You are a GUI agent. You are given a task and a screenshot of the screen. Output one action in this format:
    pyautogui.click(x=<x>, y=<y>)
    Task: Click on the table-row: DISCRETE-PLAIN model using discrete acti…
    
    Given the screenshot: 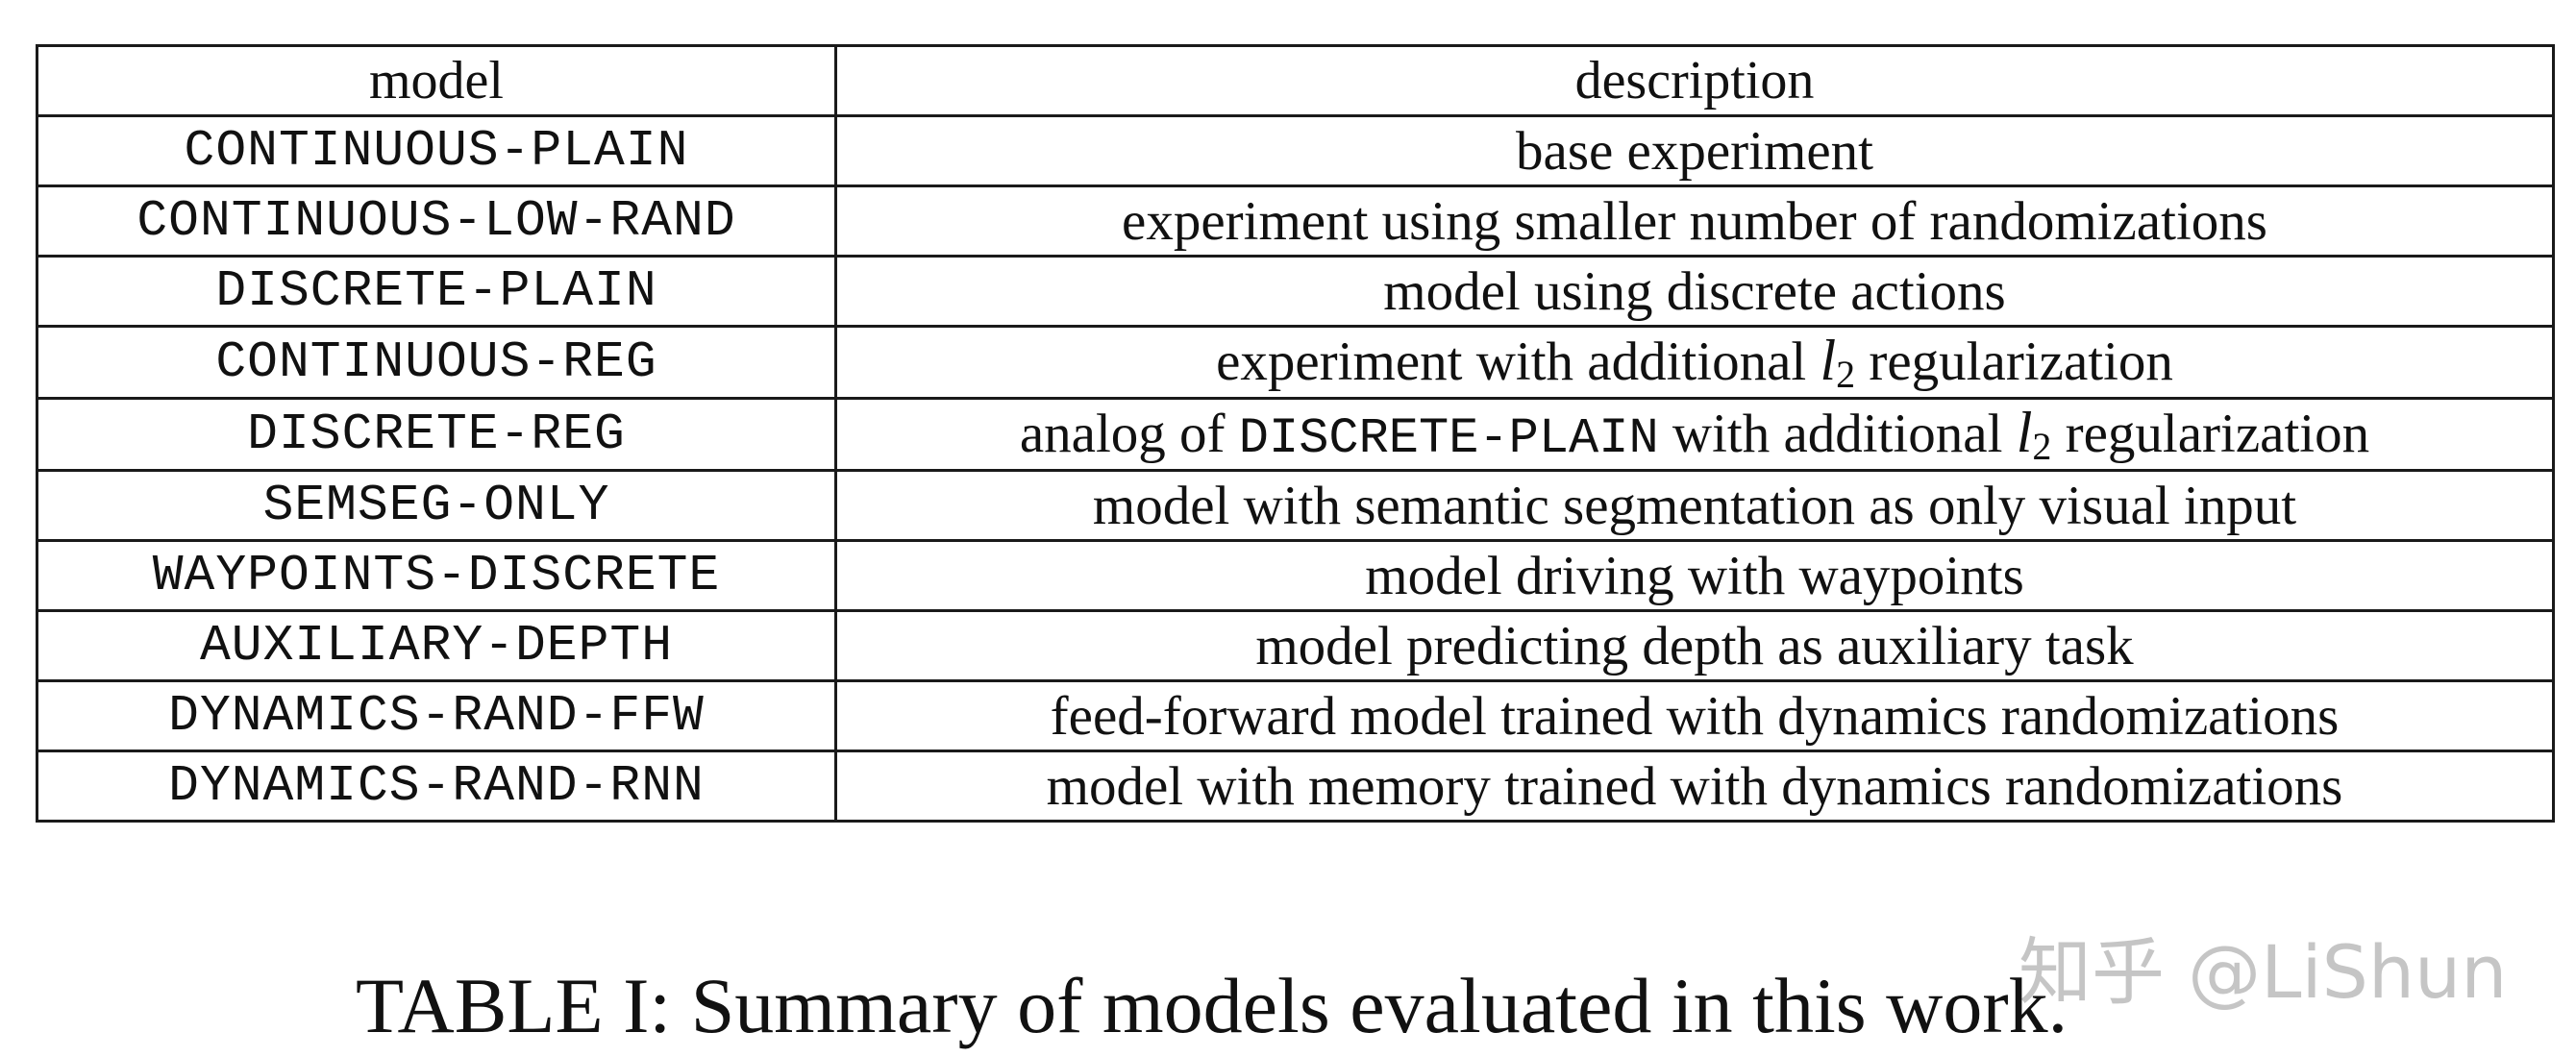 What is the action you would take?
    pyautogui.click(x=1295, y=291)
    